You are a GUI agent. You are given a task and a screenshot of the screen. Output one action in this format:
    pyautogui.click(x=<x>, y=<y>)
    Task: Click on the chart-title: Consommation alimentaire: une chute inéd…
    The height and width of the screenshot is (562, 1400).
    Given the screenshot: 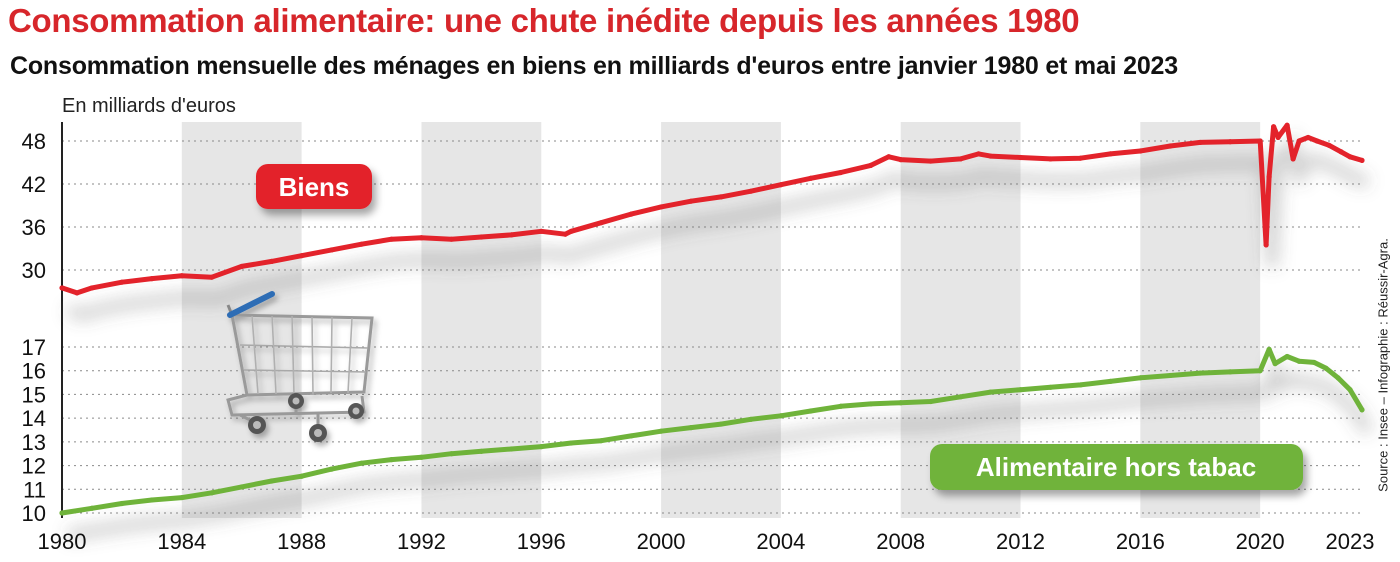 What is the action you would take?
    pyautogui.click(x=544, y=20)
    